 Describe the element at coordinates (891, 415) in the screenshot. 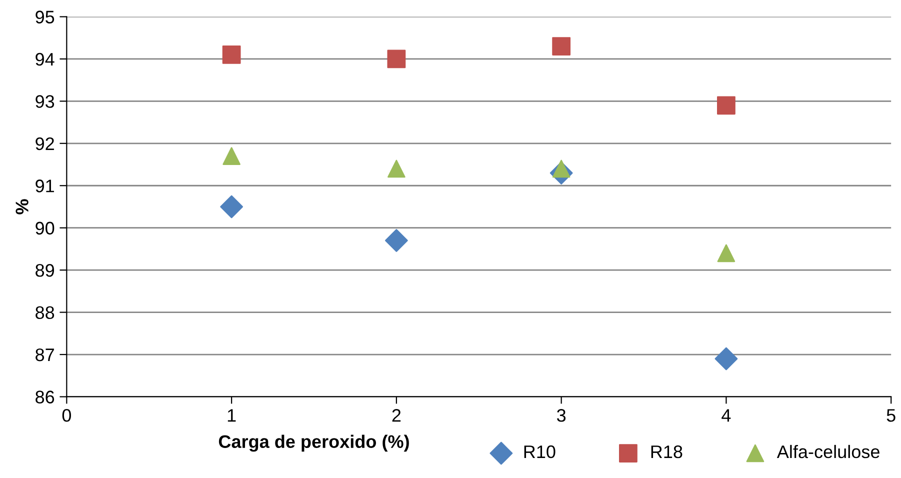

I see `x-tick-label: 5` at that location.